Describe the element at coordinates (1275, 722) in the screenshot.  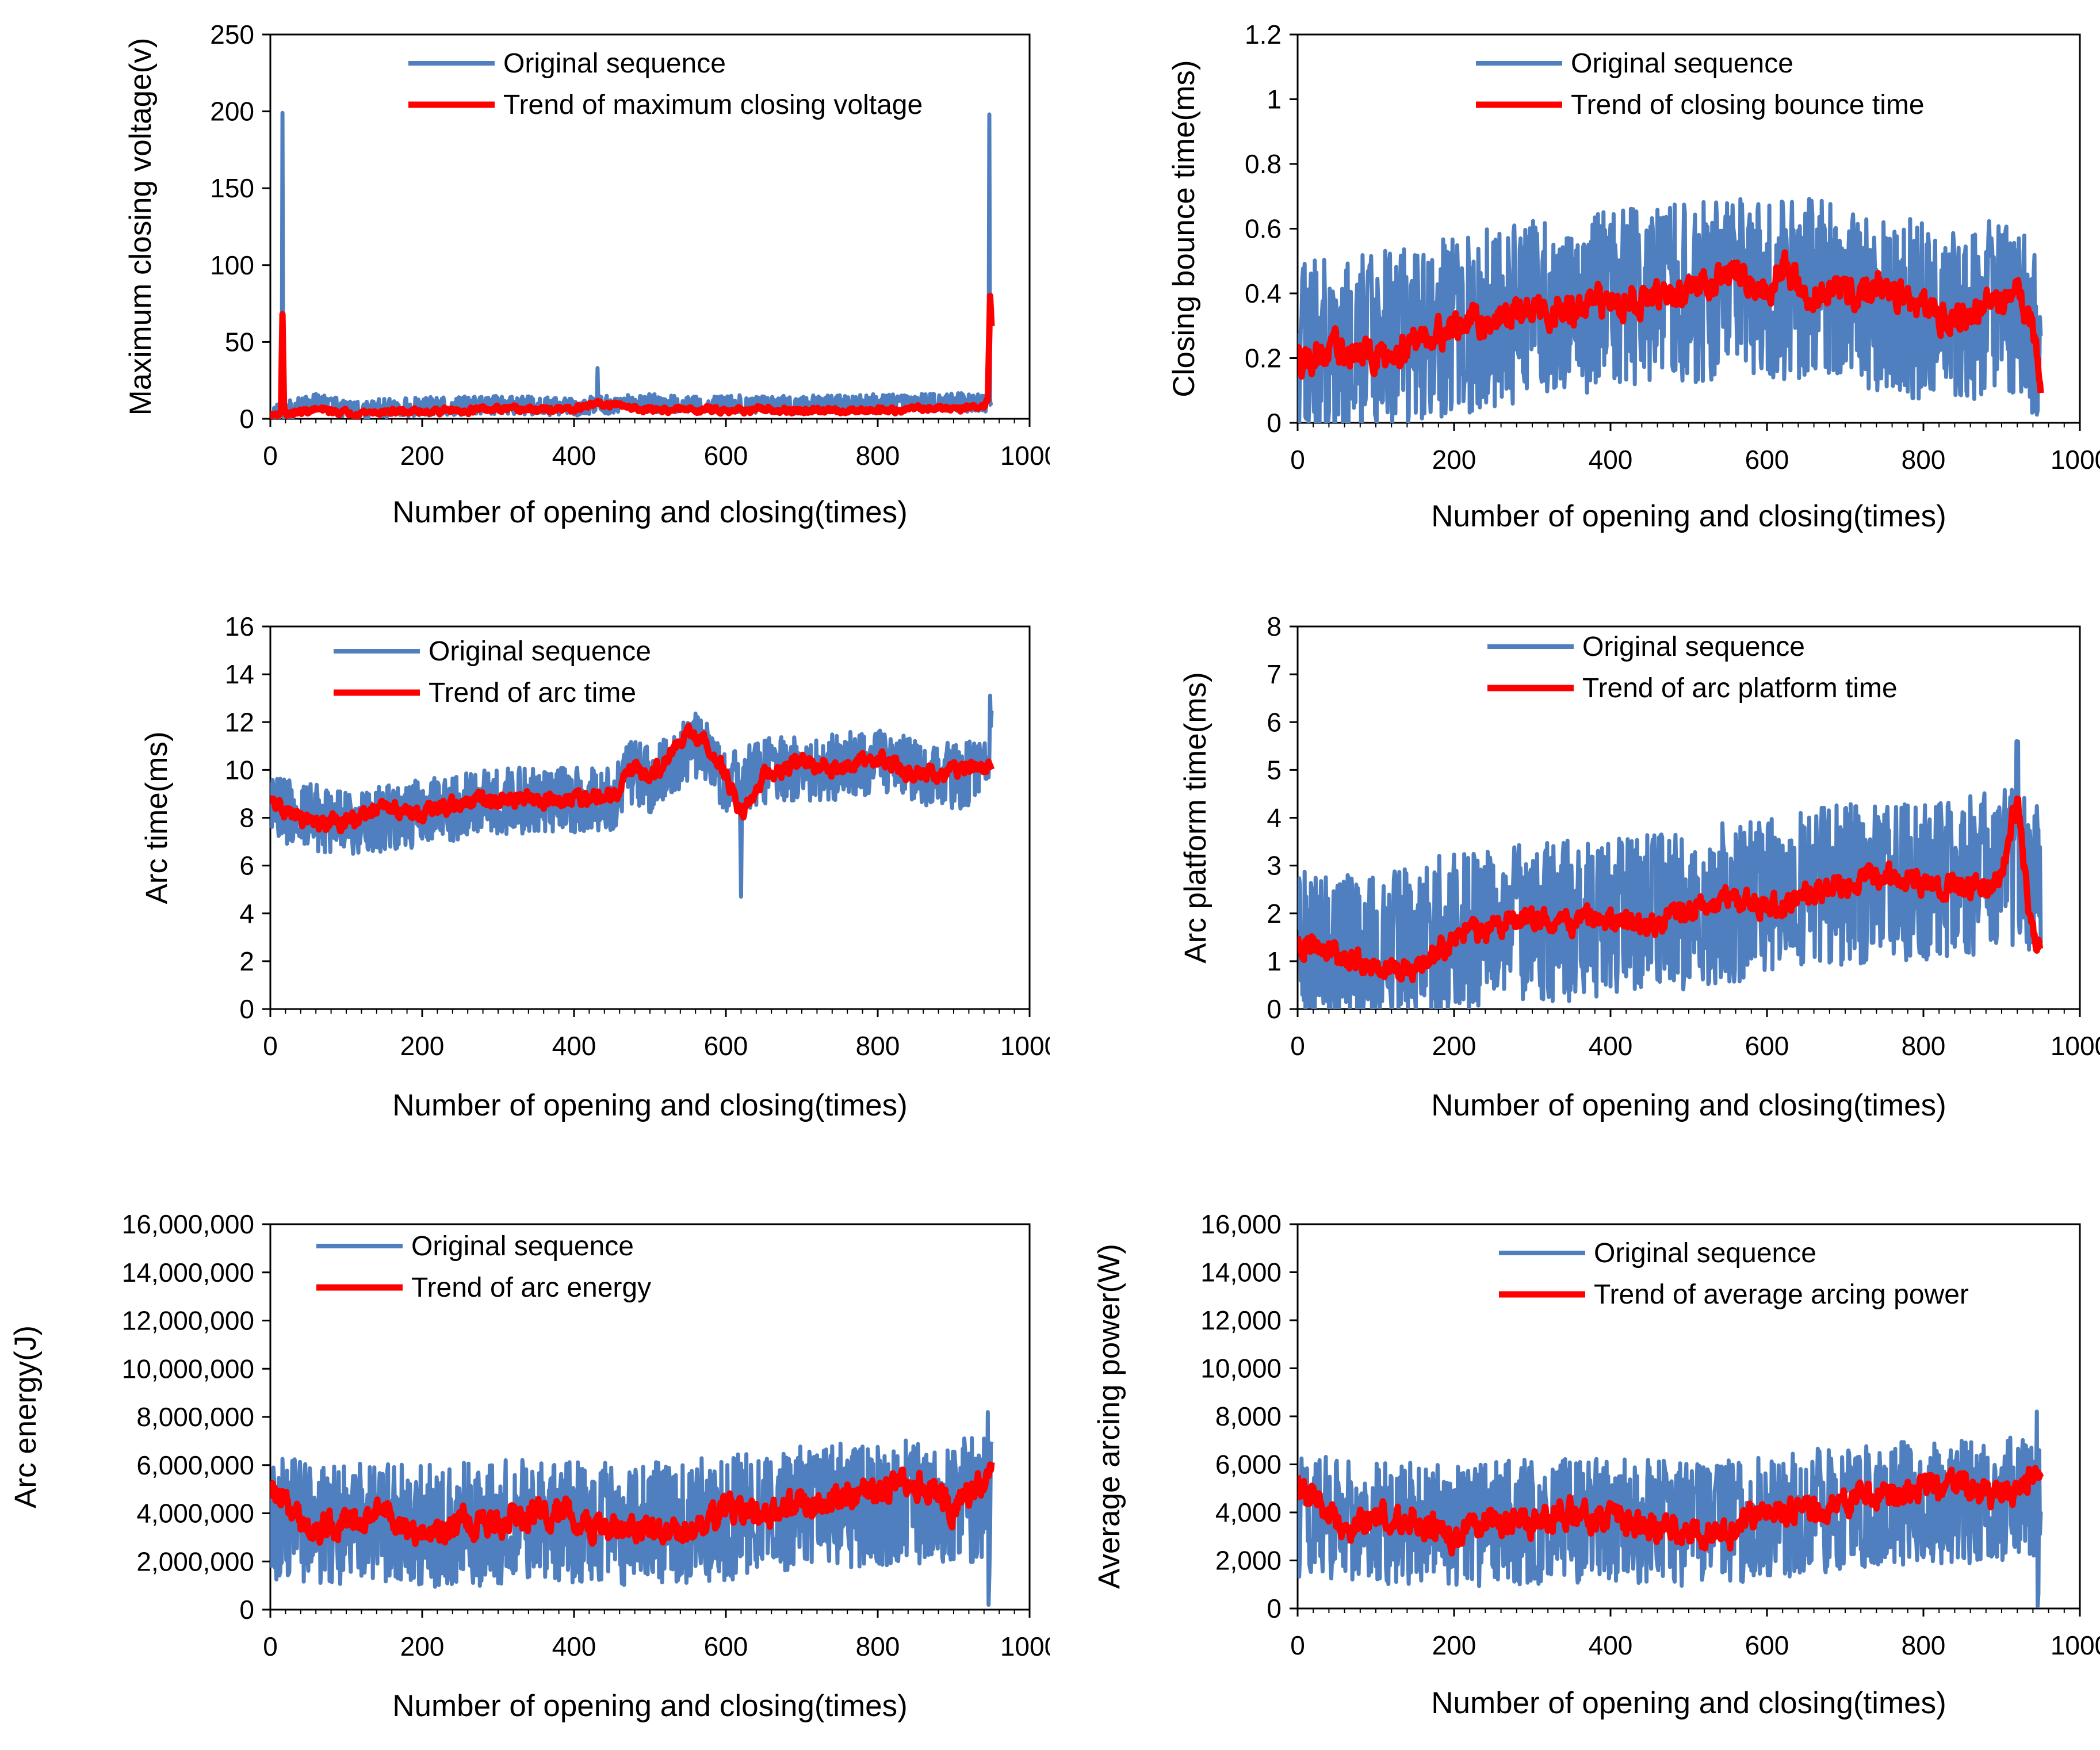
I see `y-tick-label: 6` at that location.